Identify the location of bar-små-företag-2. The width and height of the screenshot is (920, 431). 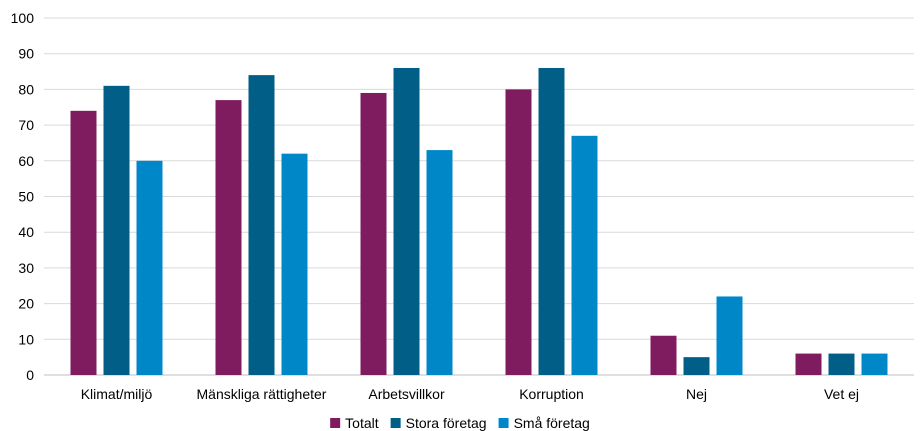
(294, 264).